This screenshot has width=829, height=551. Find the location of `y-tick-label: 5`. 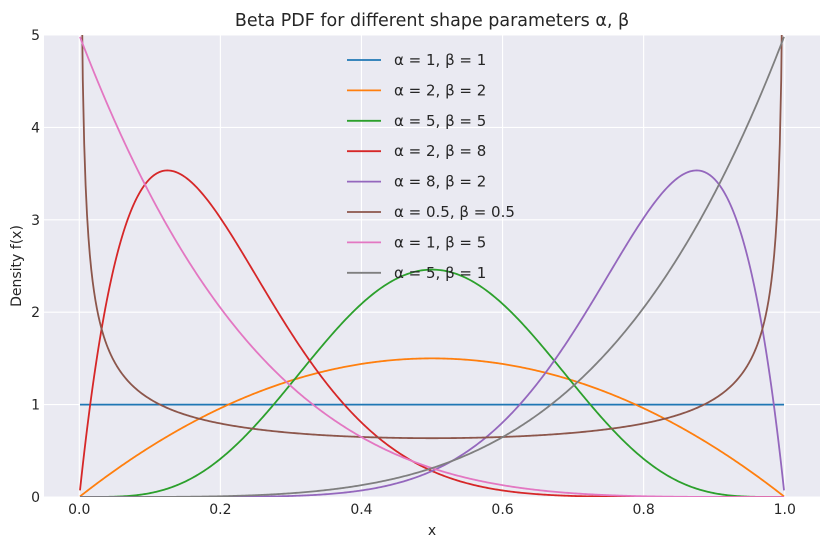

y-tick-label: 5 is located at coordinates (35, 36).